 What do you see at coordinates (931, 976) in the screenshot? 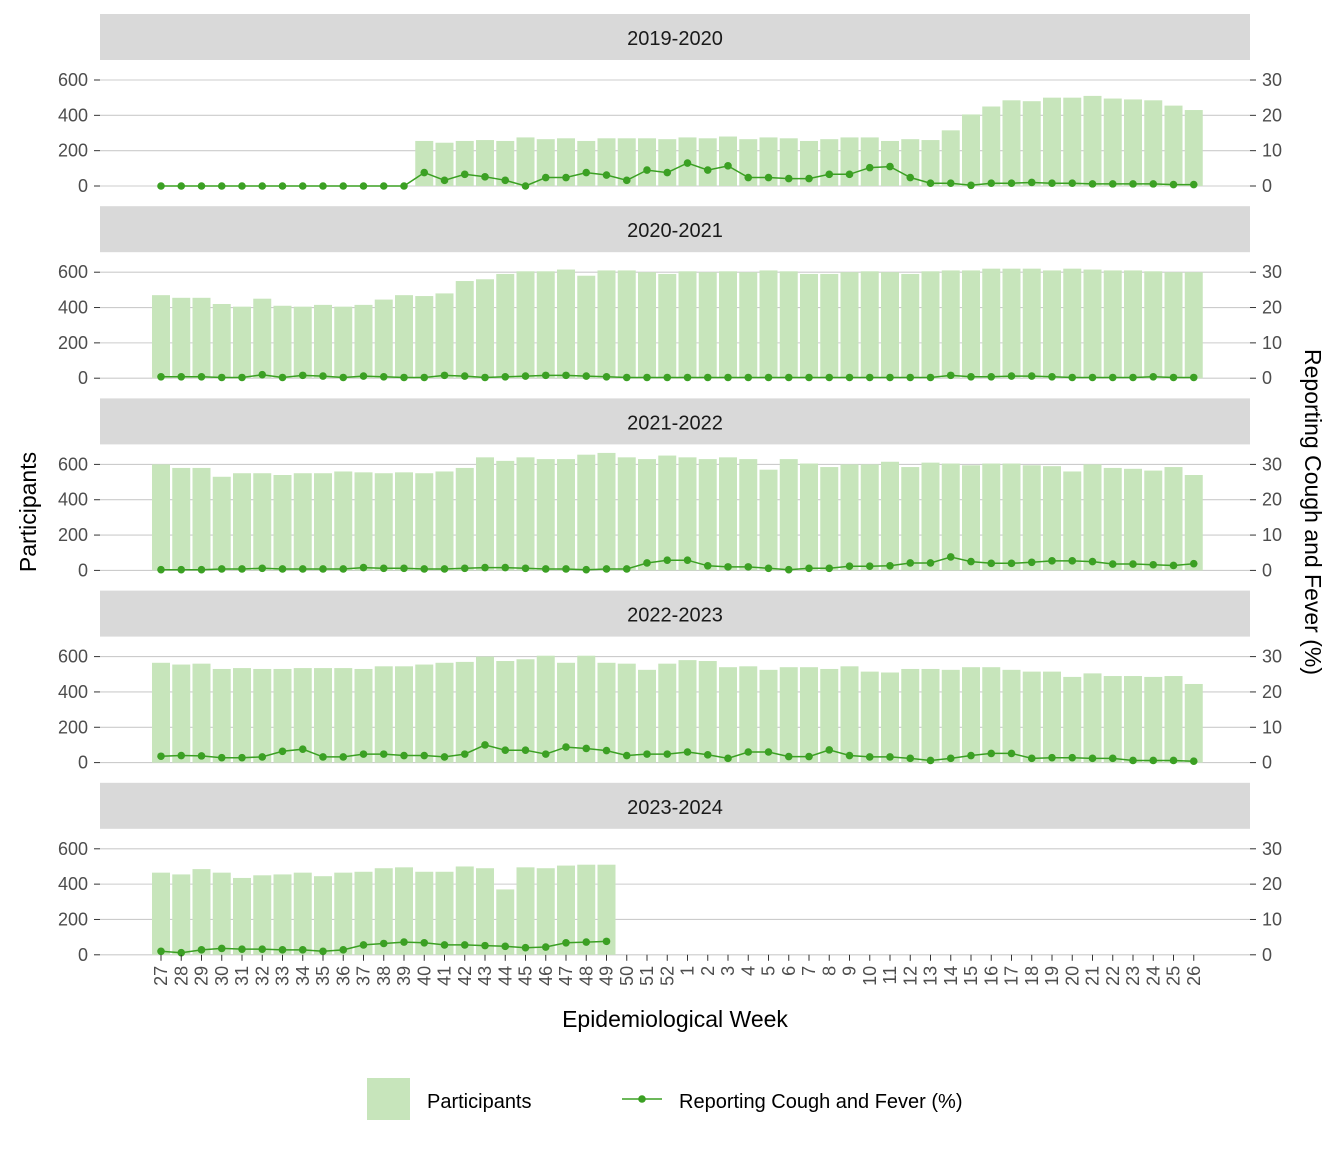
I see `x-tick-label: 13` at bounding box center [931, 976].